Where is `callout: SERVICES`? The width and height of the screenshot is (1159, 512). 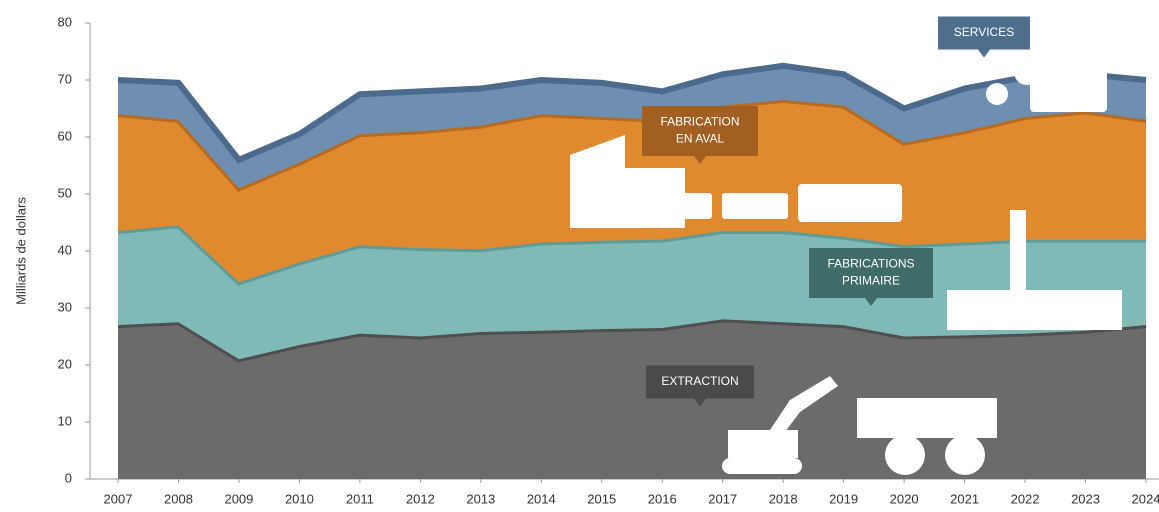
callout: SERVICES is located at coordinates (984, 37).